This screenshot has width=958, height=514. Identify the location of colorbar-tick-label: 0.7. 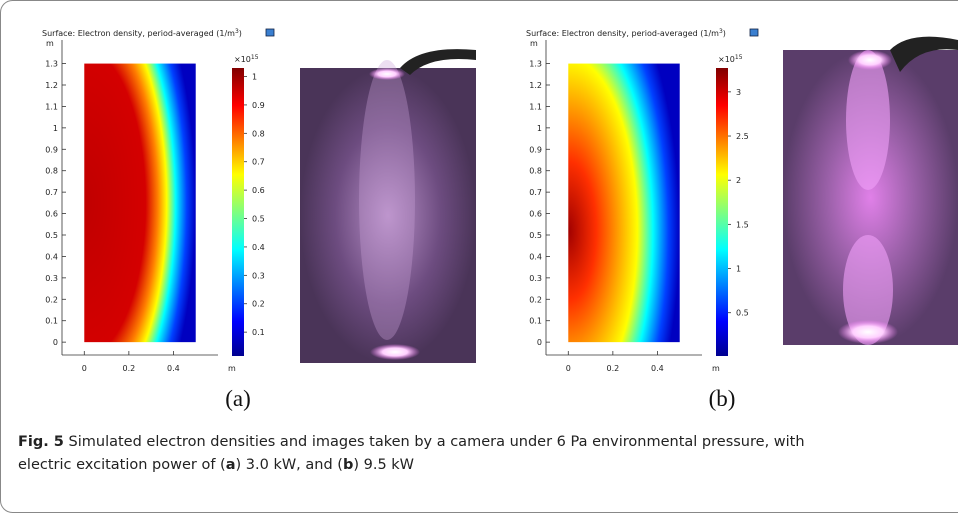
(258, 162).